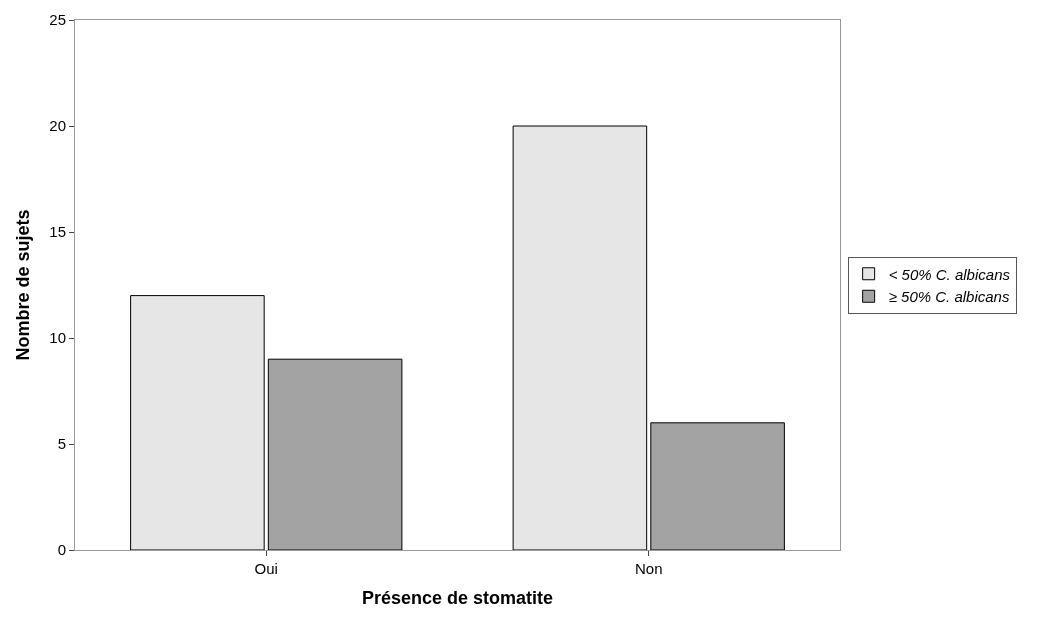  I want to click on y-tick-label: 15, so click(57, 232).